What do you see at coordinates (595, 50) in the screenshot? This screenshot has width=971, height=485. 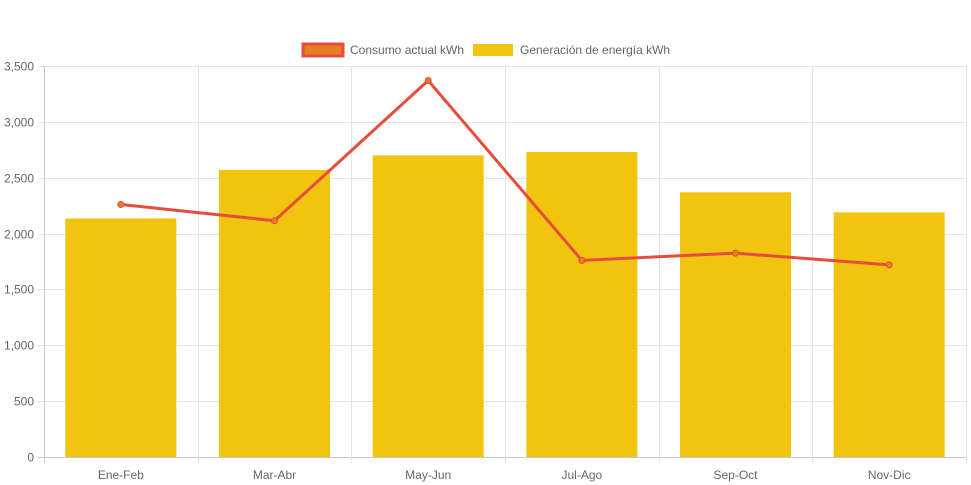 I see `legend-label-generacion: Generación de energía kWh` at bounding box center [595, 50].